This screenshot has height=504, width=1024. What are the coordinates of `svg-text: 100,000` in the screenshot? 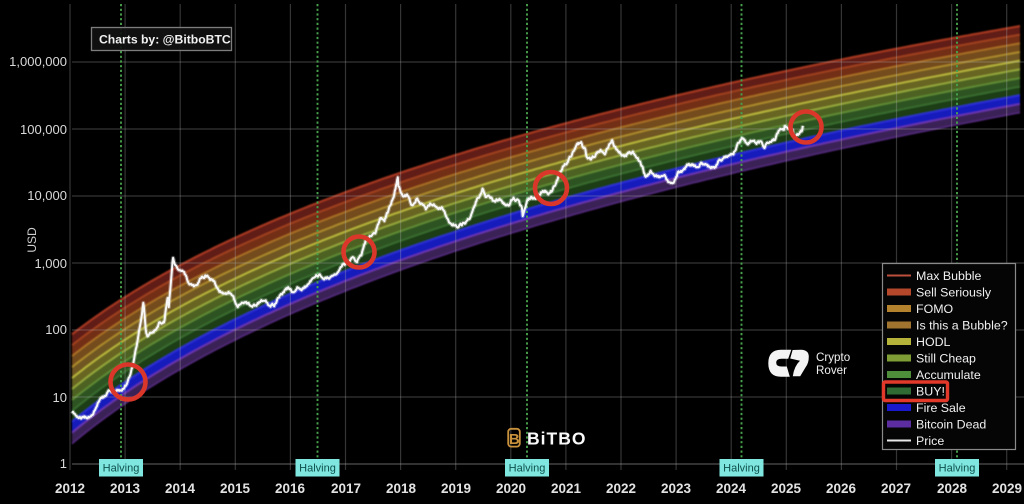 It's located at (43, 129).